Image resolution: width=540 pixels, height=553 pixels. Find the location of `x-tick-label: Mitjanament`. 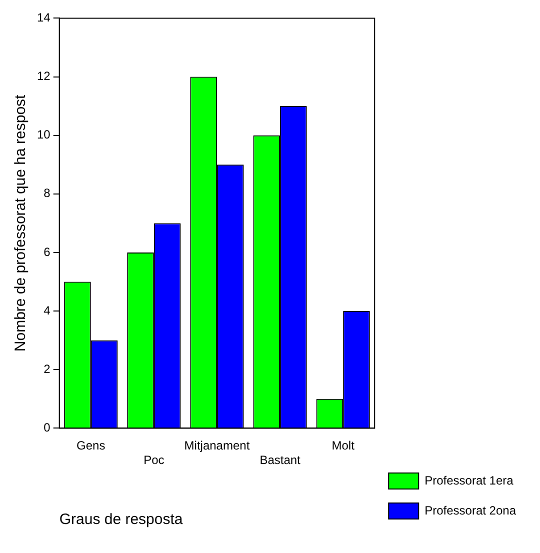

x-tick-label: Mitjanament is located at coordinates (217, 445).